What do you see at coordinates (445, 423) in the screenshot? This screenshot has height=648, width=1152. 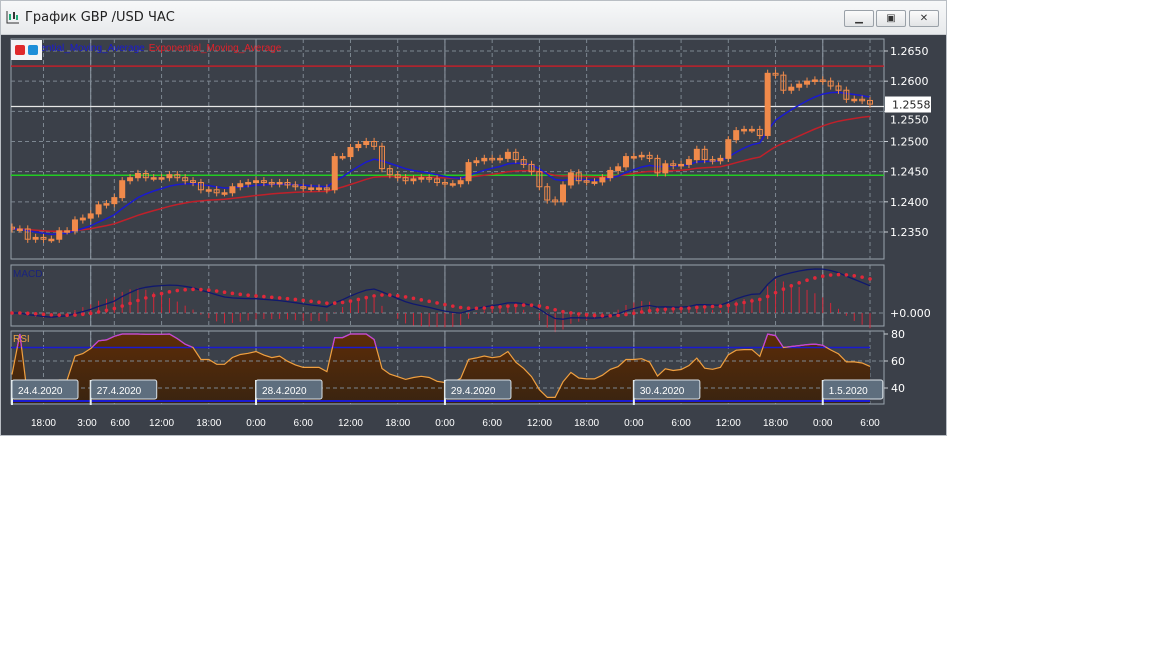 I see `time-tick-label: 0:00` at bounding box center [445, 423].